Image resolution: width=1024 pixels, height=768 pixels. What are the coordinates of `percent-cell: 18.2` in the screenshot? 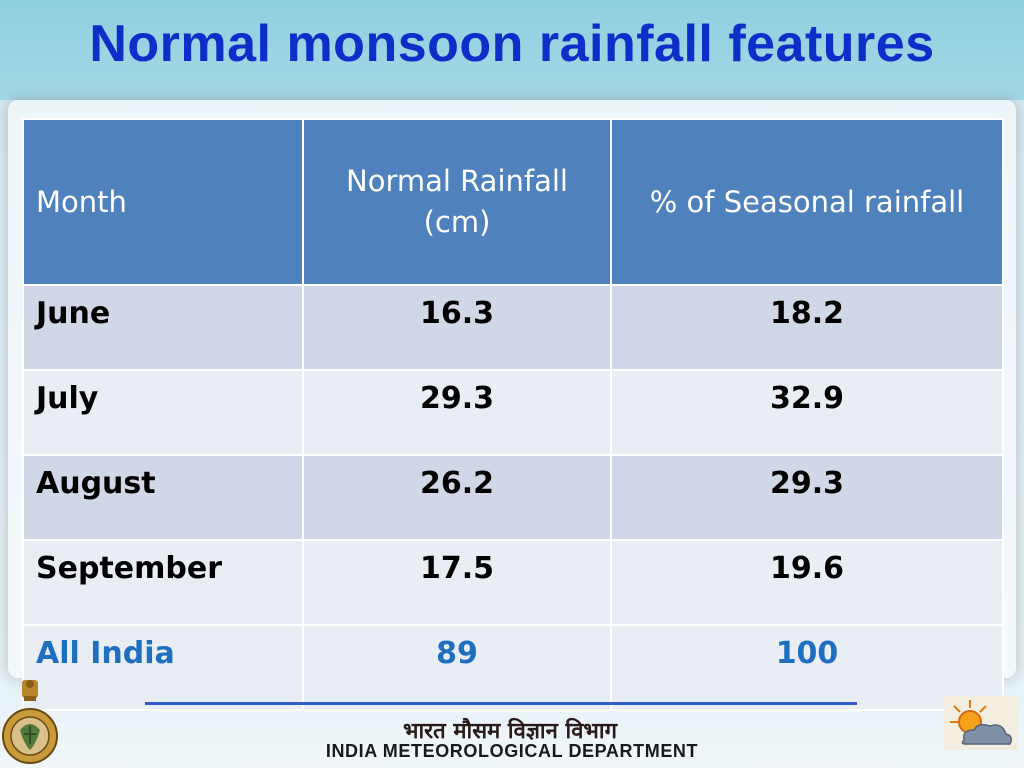 It's located at (807, 327).